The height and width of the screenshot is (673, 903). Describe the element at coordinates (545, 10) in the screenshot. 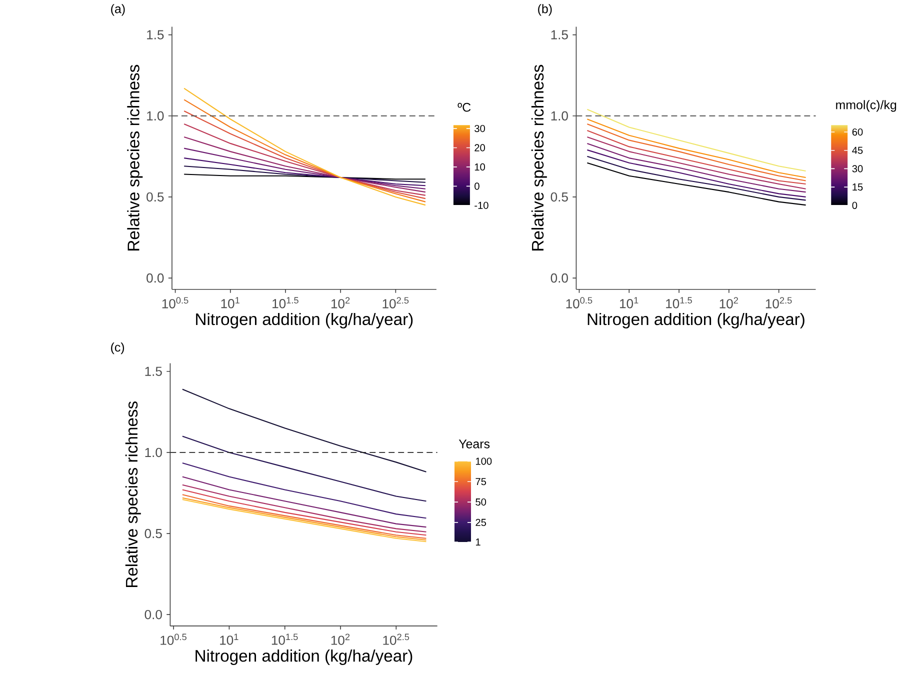

I see `chart-title: (b)` at that location.